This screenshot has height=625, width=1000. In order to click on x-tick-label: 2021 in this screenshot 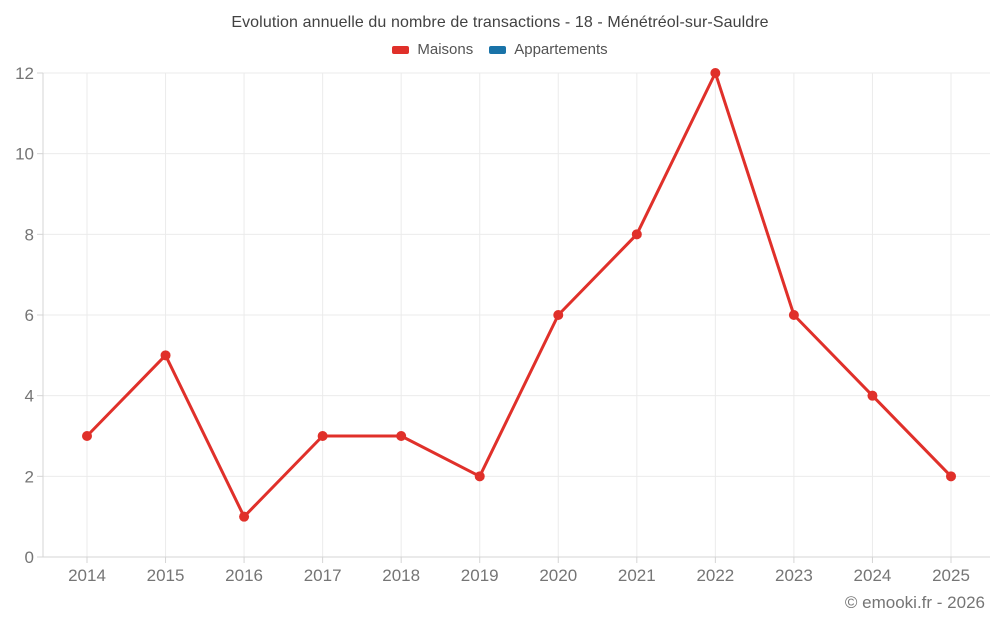, I will do `click(637, 575)`.